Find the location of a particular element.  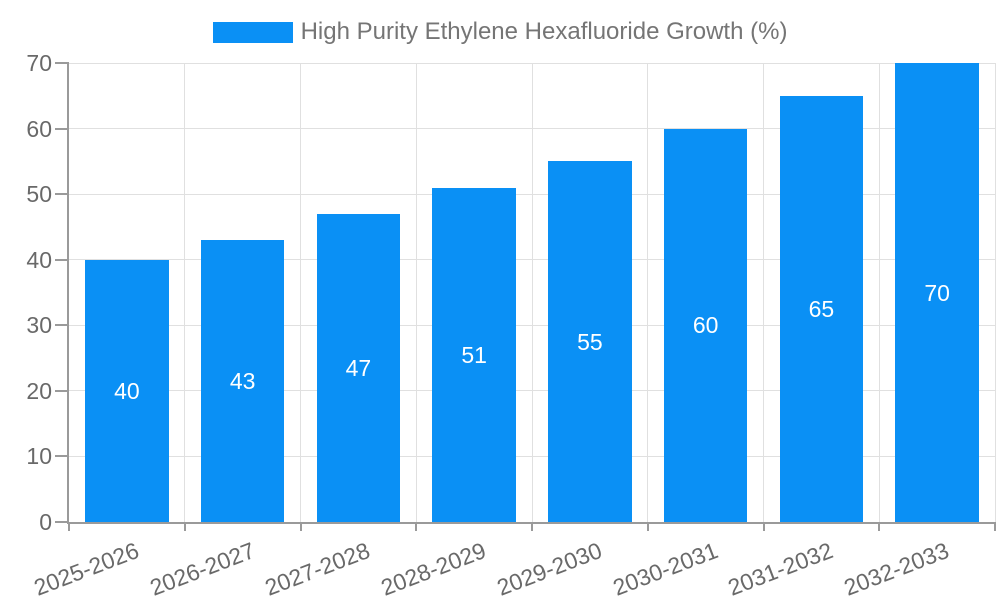

bar-value-label: 55 is located at coordinates (590, 341).